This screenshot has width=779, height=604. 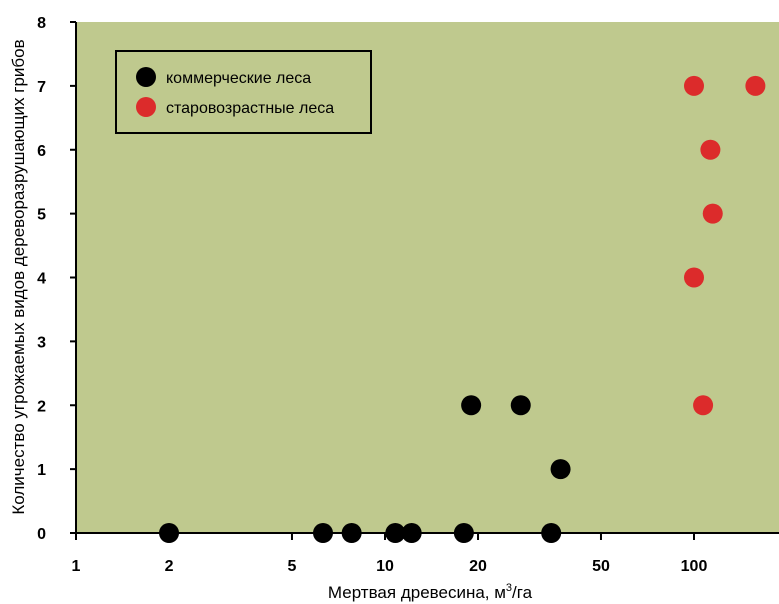 I want to click on legend-box, so click(x=243, y=92).